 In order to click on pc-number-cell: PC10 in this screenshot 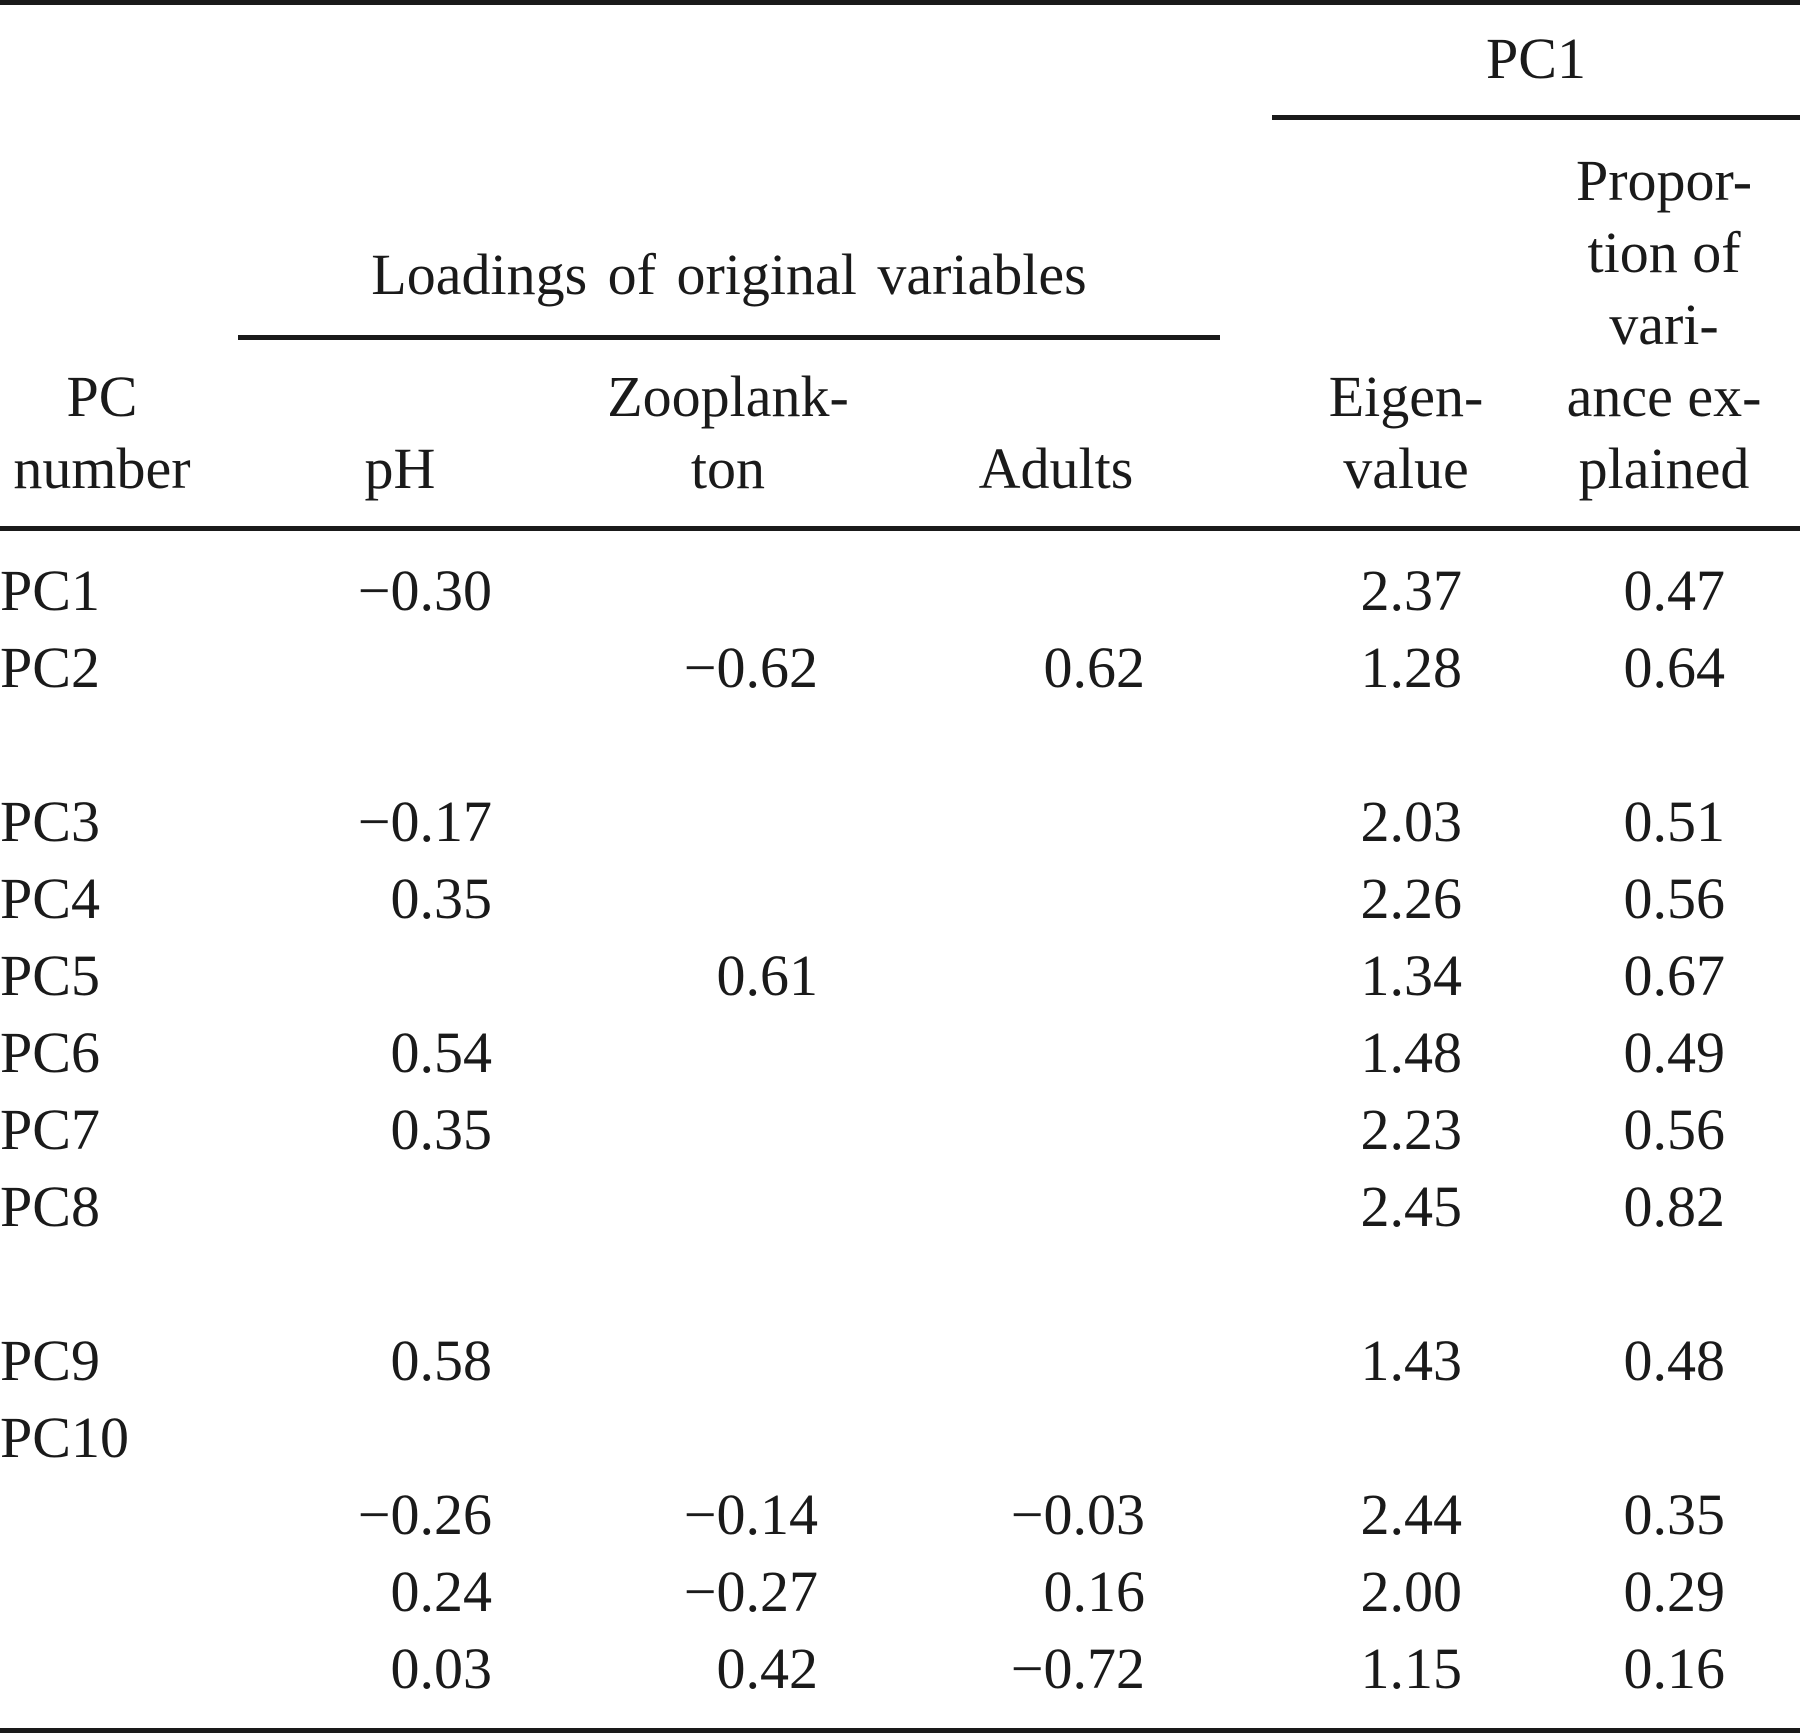, I will do `click(64, 1437)`.